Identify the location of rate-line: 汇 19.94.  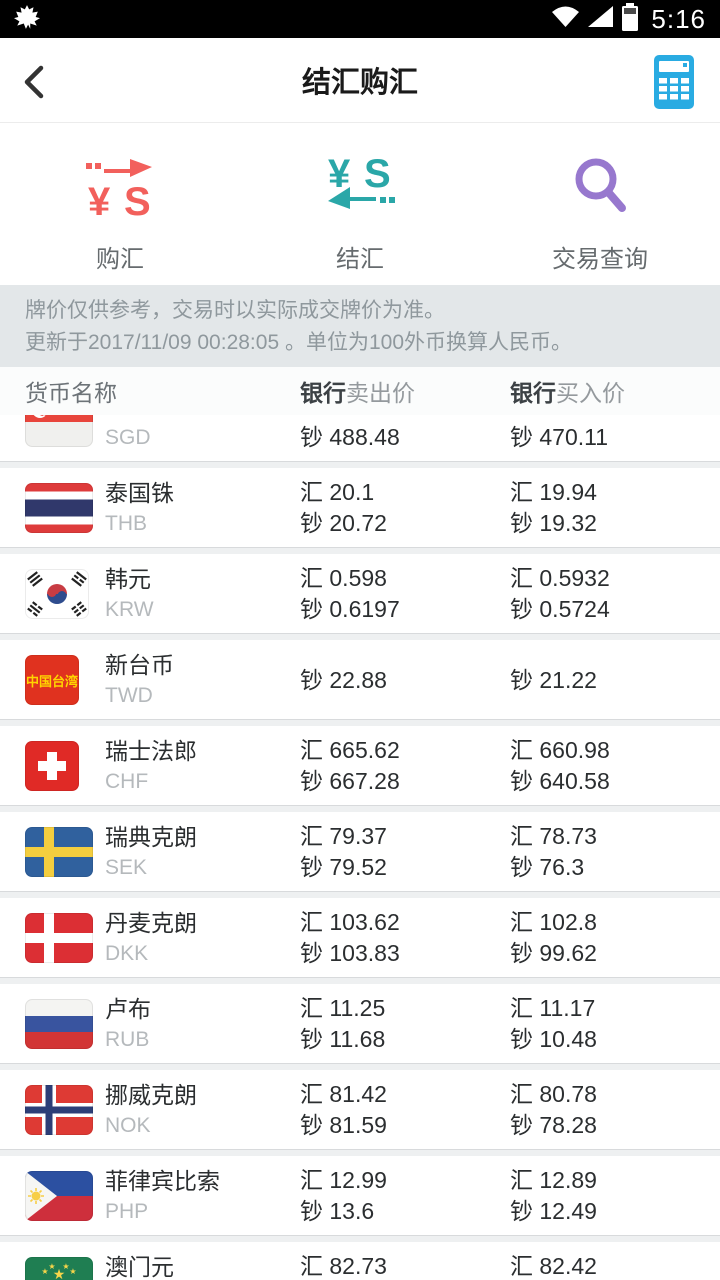
(553, 492).